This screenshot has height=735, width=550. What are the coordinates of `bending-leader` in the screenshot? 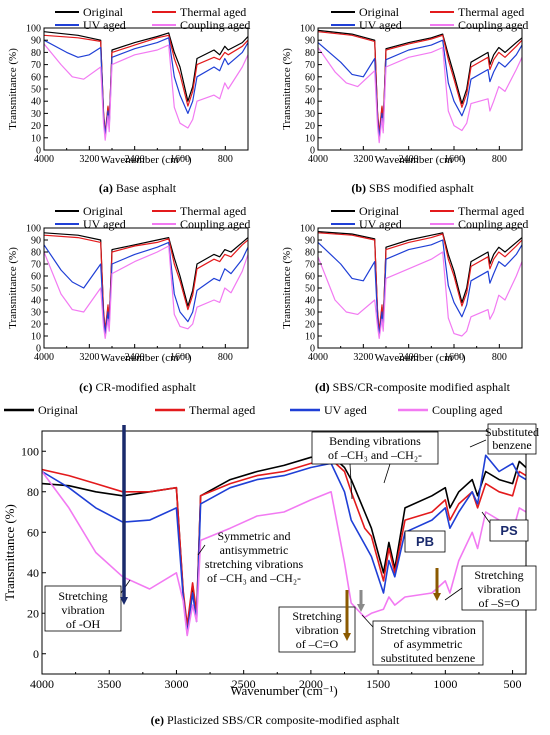 It's located at (351, 481).